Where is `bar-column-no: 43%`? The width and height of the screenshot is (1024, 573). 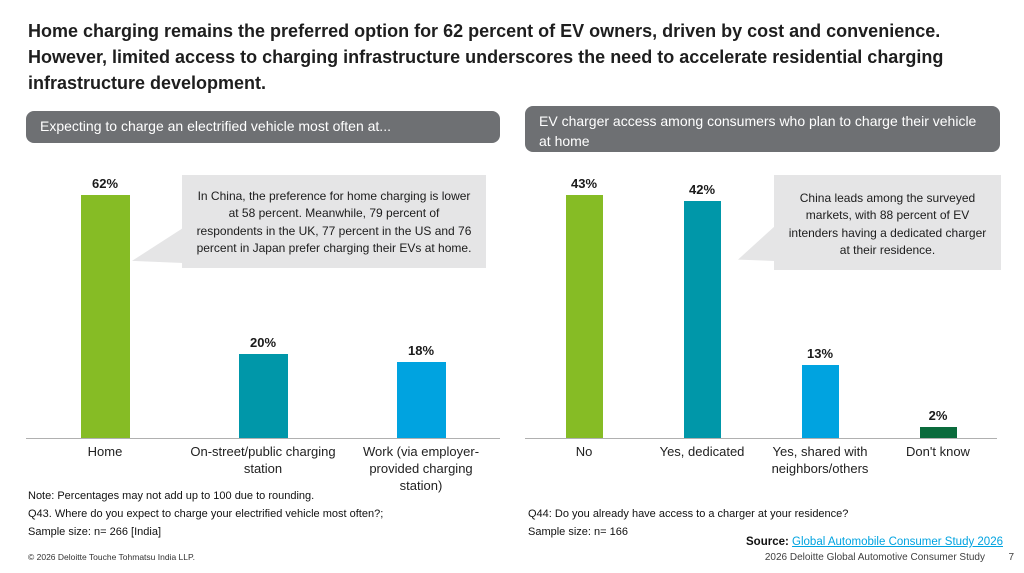
bar-column-no: 43% is located at coordinates (584, 307).